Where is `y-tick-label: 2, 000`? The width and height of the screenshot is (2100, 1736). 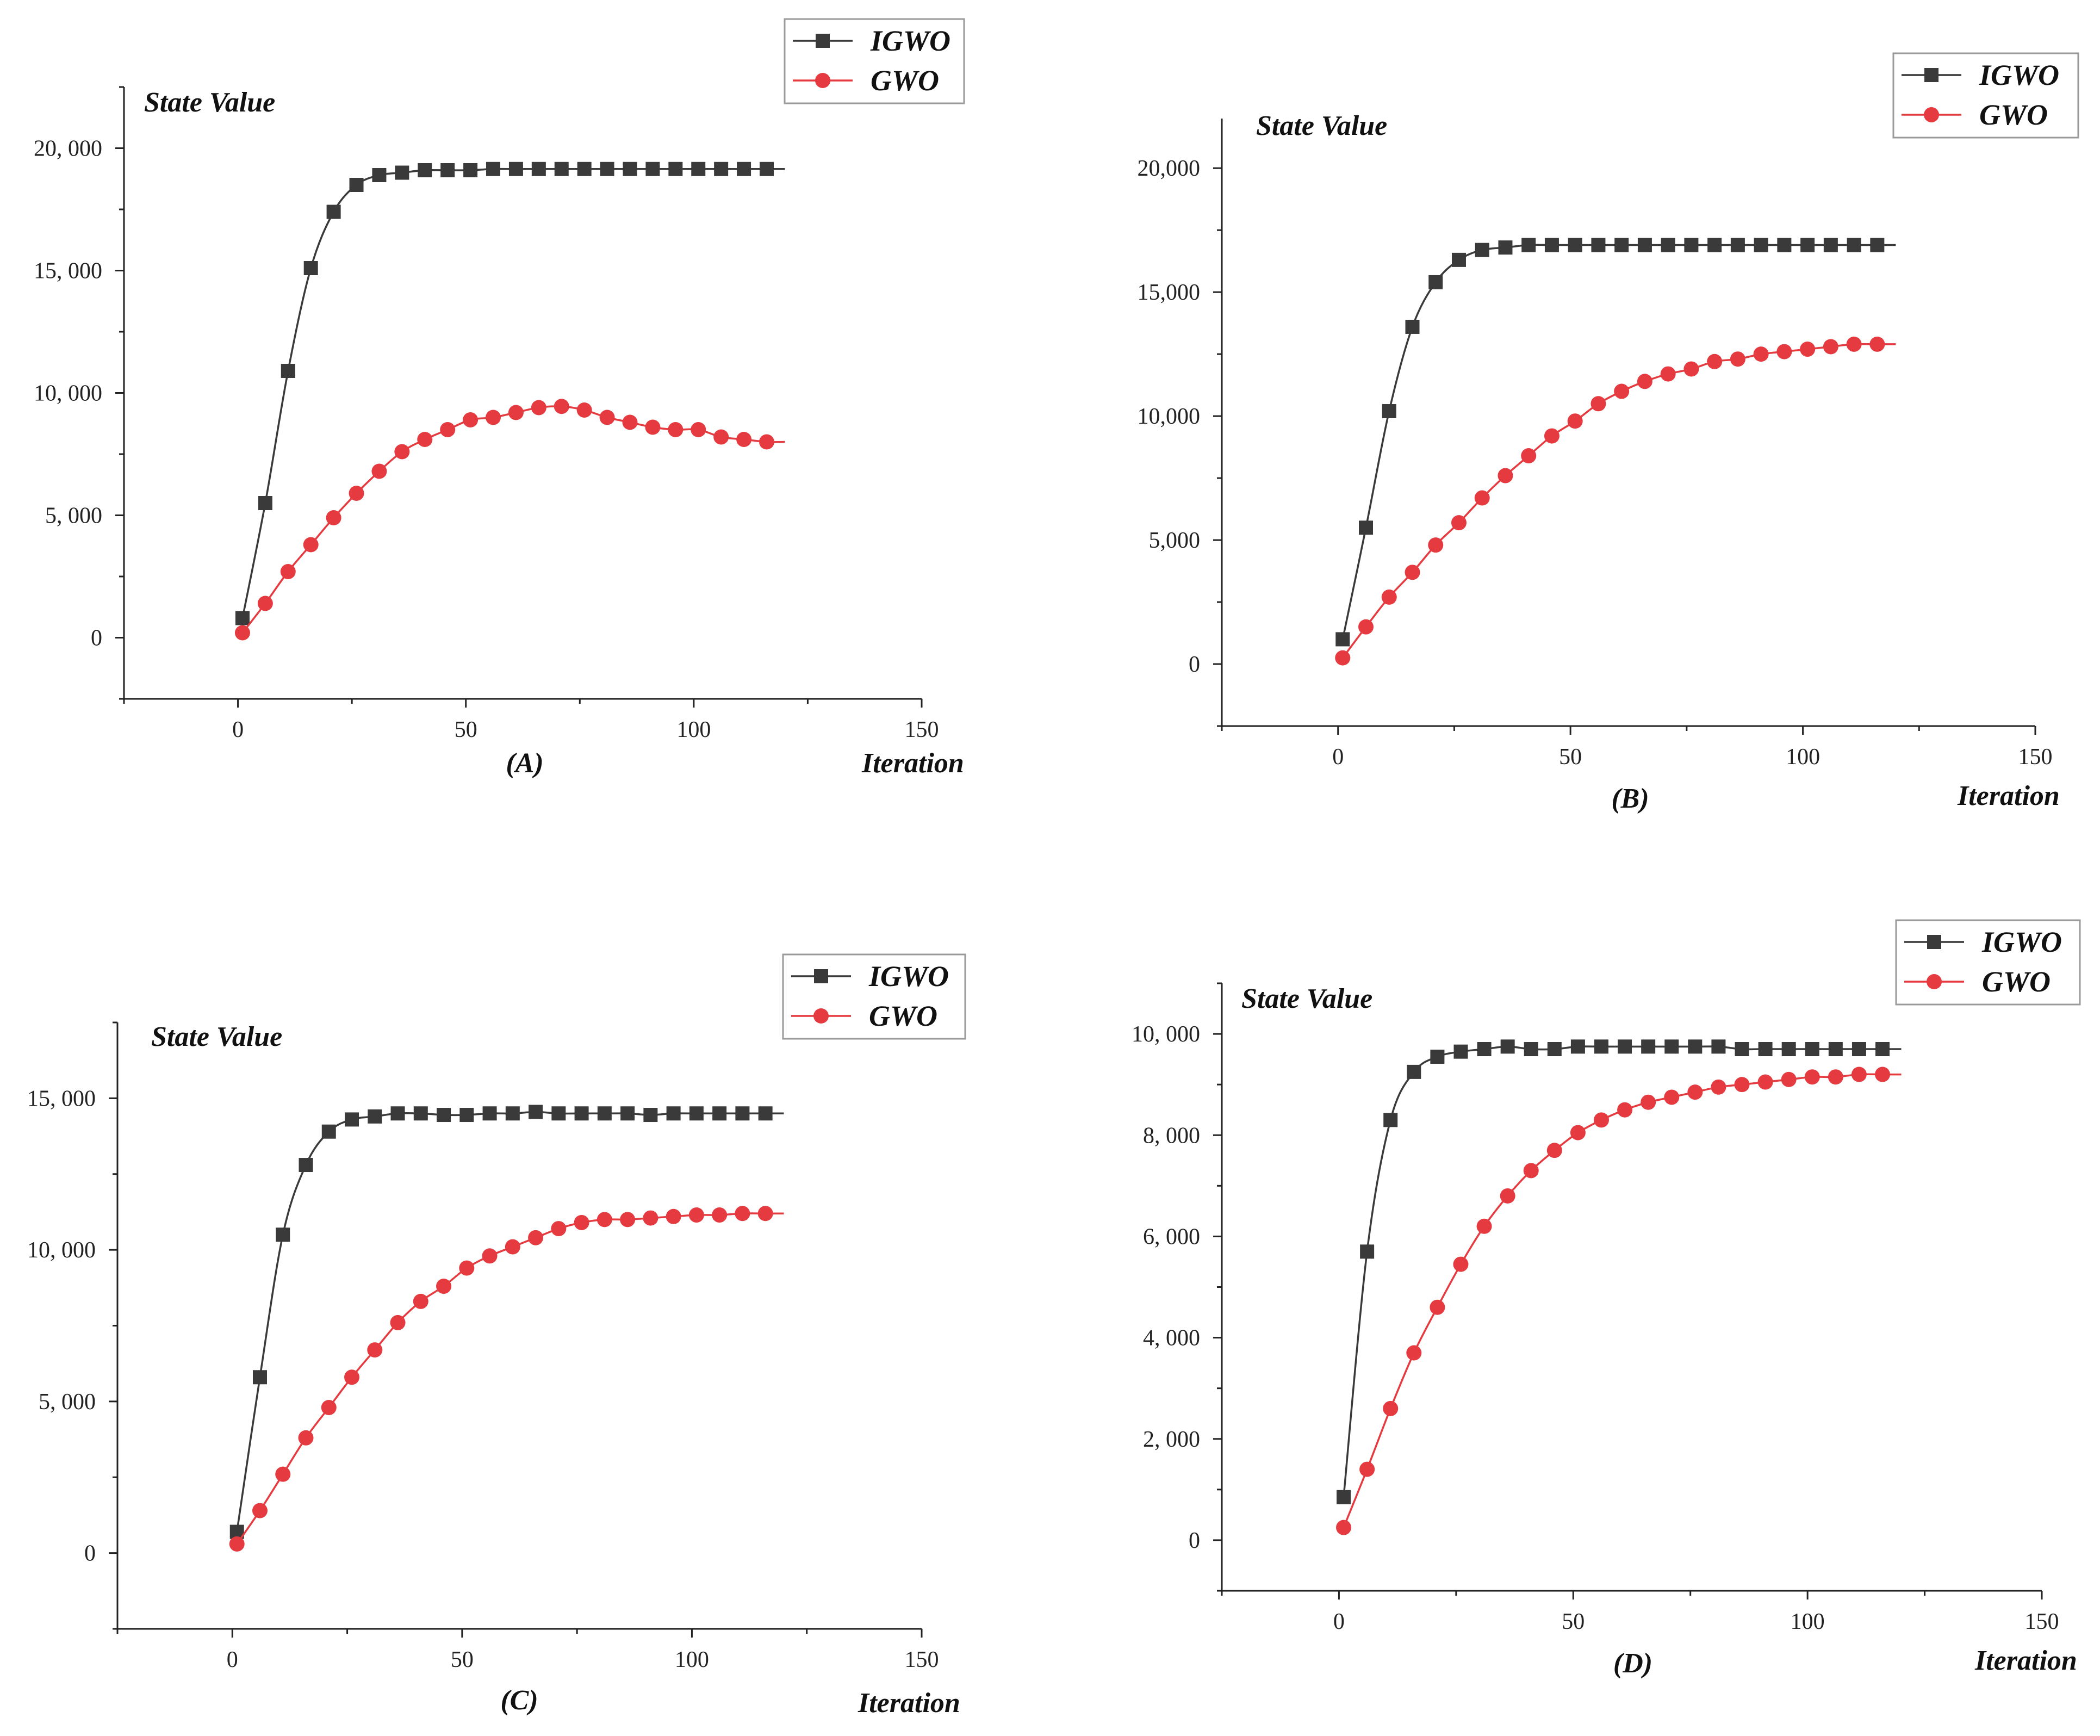
y-tick-label: 2, 000 is located at coordinates (1172, 1439).